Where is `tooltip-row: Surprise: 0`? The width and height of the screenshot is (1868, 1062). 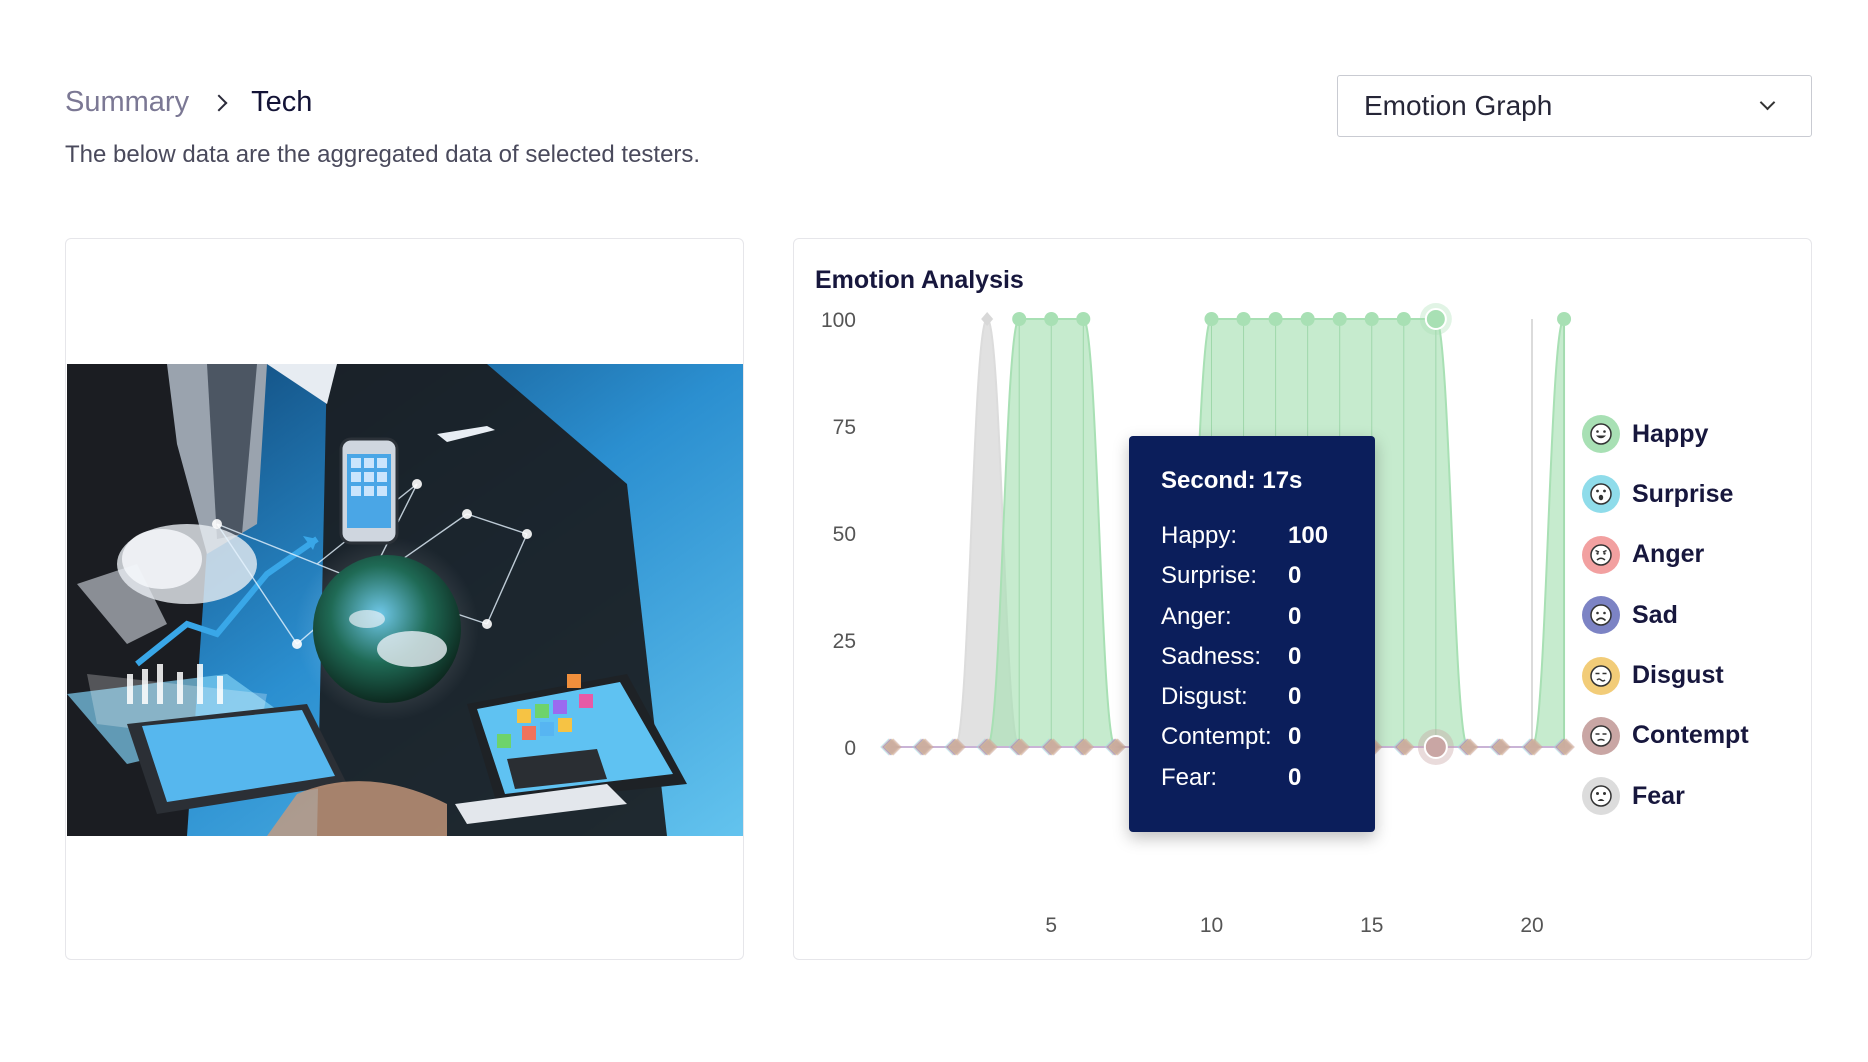
tooltip-row: Surprise: 0 is located at coordinates (1268, 582).